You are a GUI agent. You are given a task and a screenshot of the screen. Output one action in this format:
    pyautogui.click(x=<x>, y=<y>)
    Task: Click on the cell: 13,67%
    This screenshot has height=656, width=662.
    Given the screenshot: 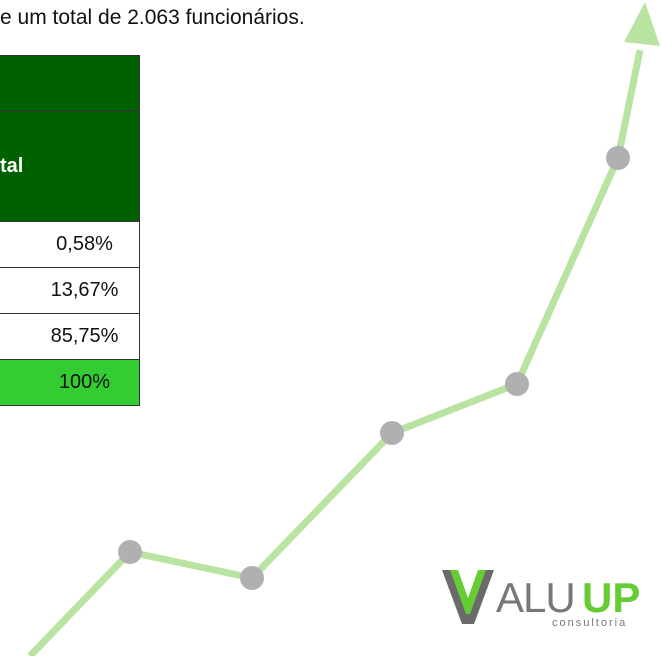 What is the action you would take?
    pyautogui.click(x=70, y=291)
    